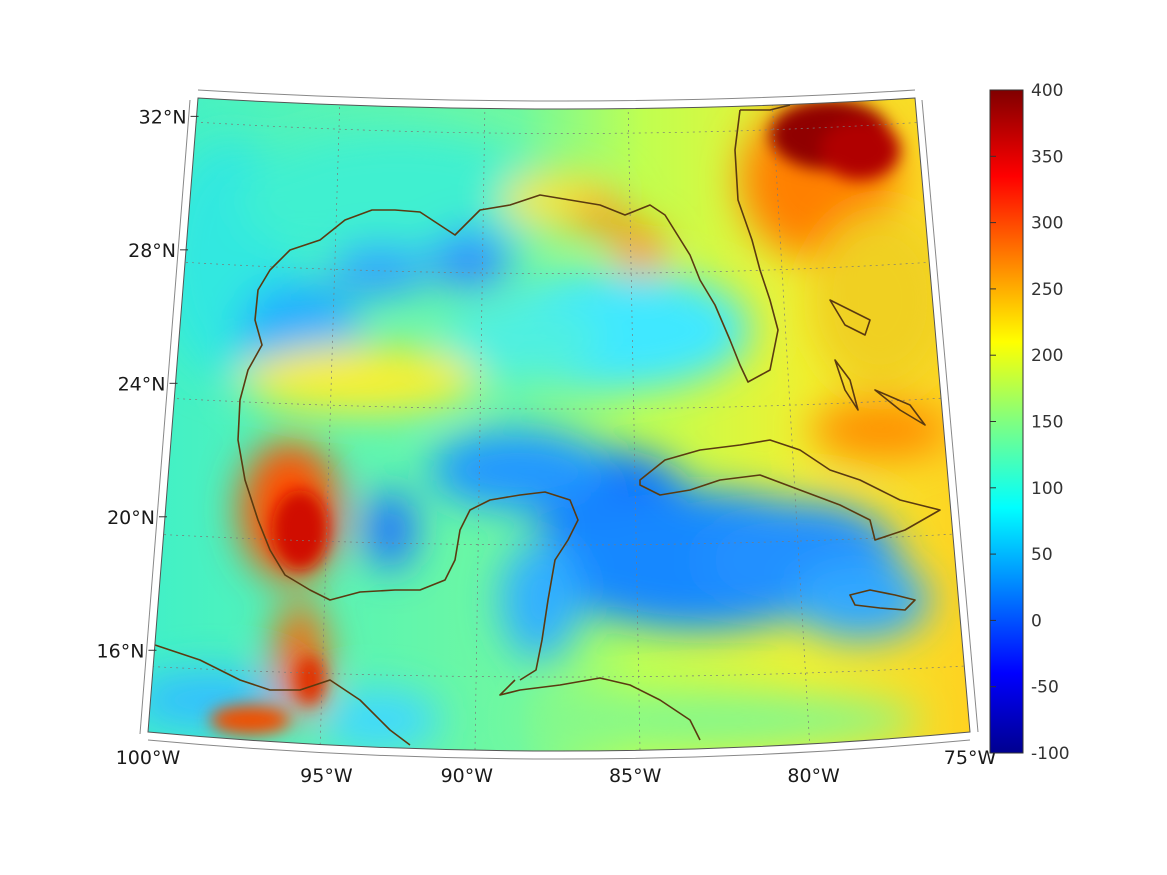  I want to click on latitude-tick-label: 24°N, so click(142, 384).